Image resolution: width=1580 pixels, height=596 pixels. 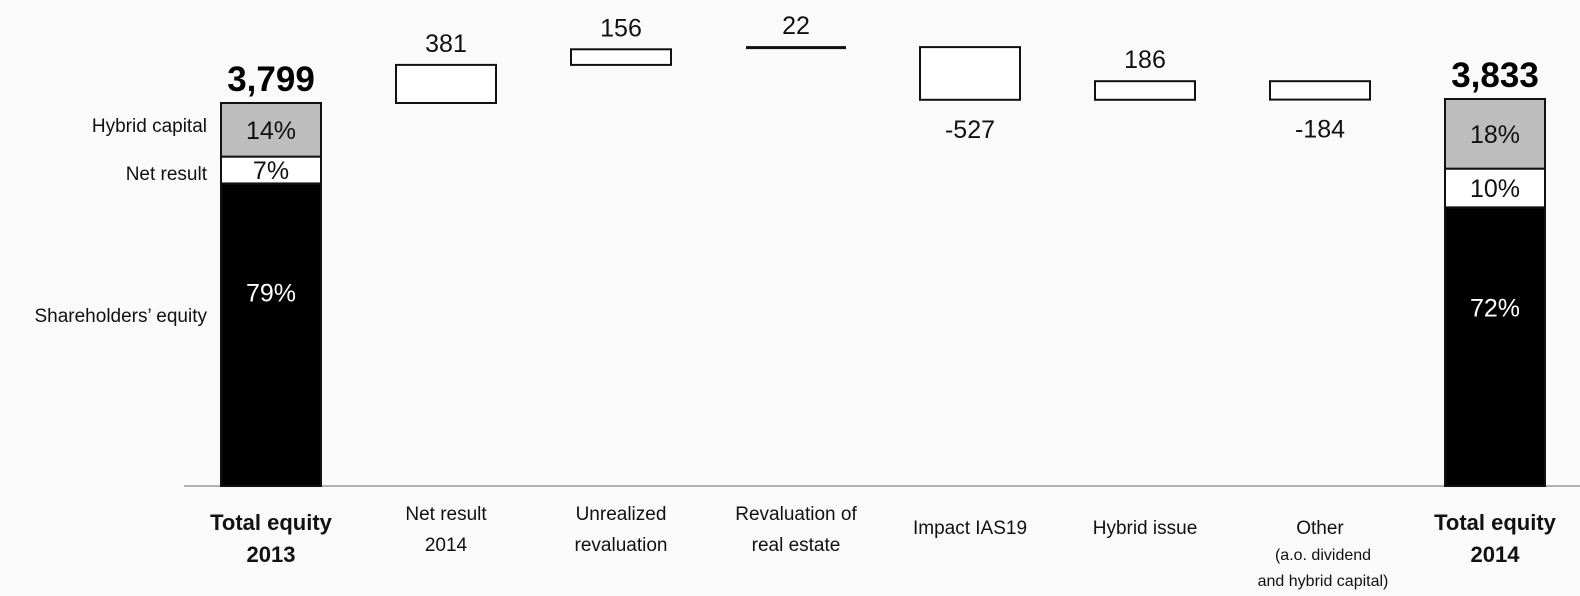 I want to click on segment-percent-label: 72%, so click(x=1495, y=309).